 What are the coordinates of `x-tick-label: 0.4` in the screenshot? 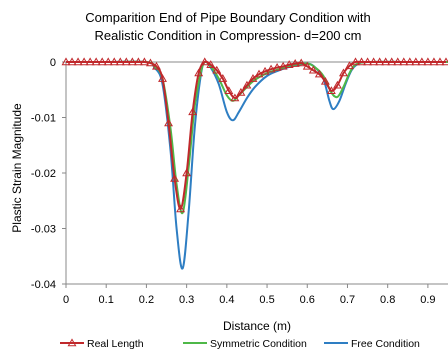 It's located at (226, 300).